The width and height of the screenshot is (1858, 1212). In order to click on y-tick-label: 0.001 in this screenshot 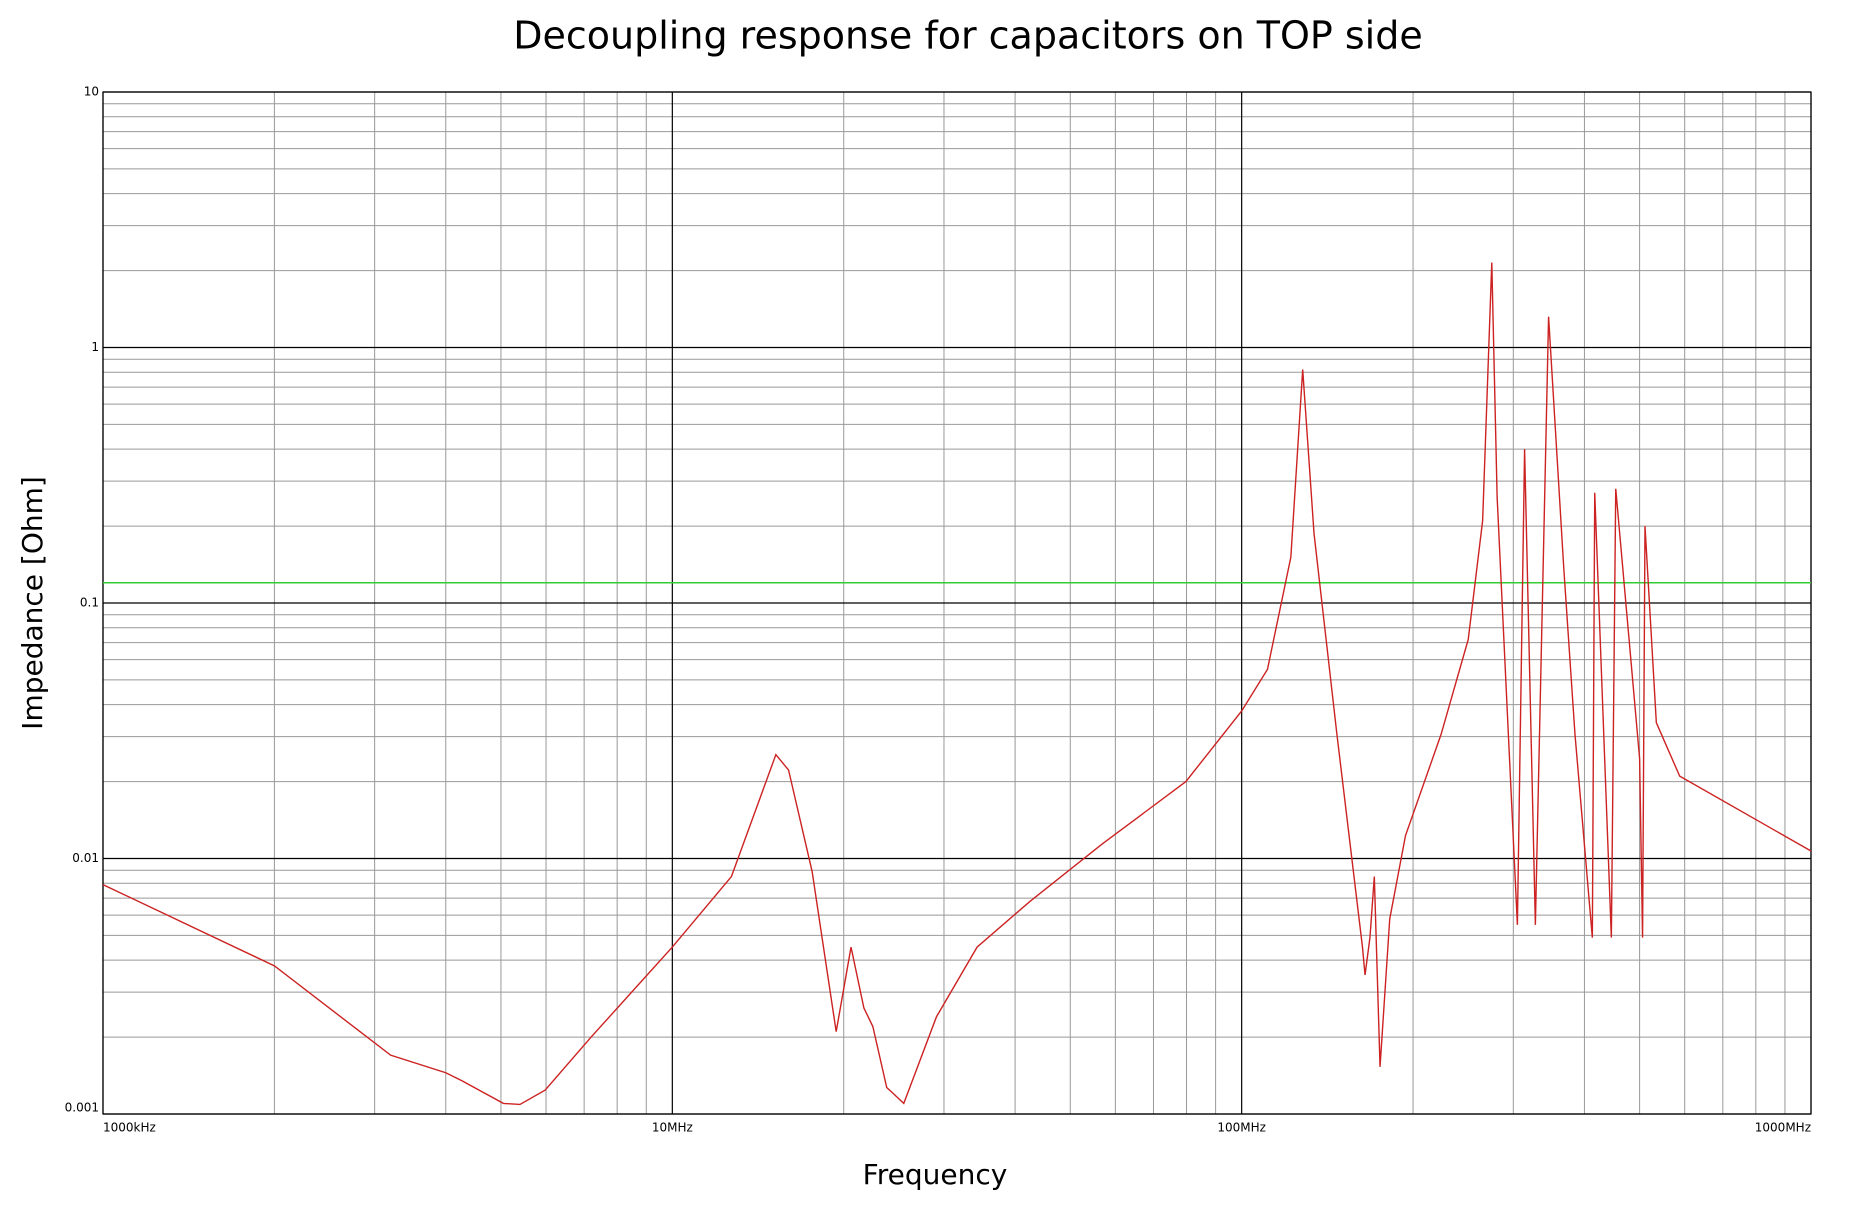, I will do `click(82, 1108)`.